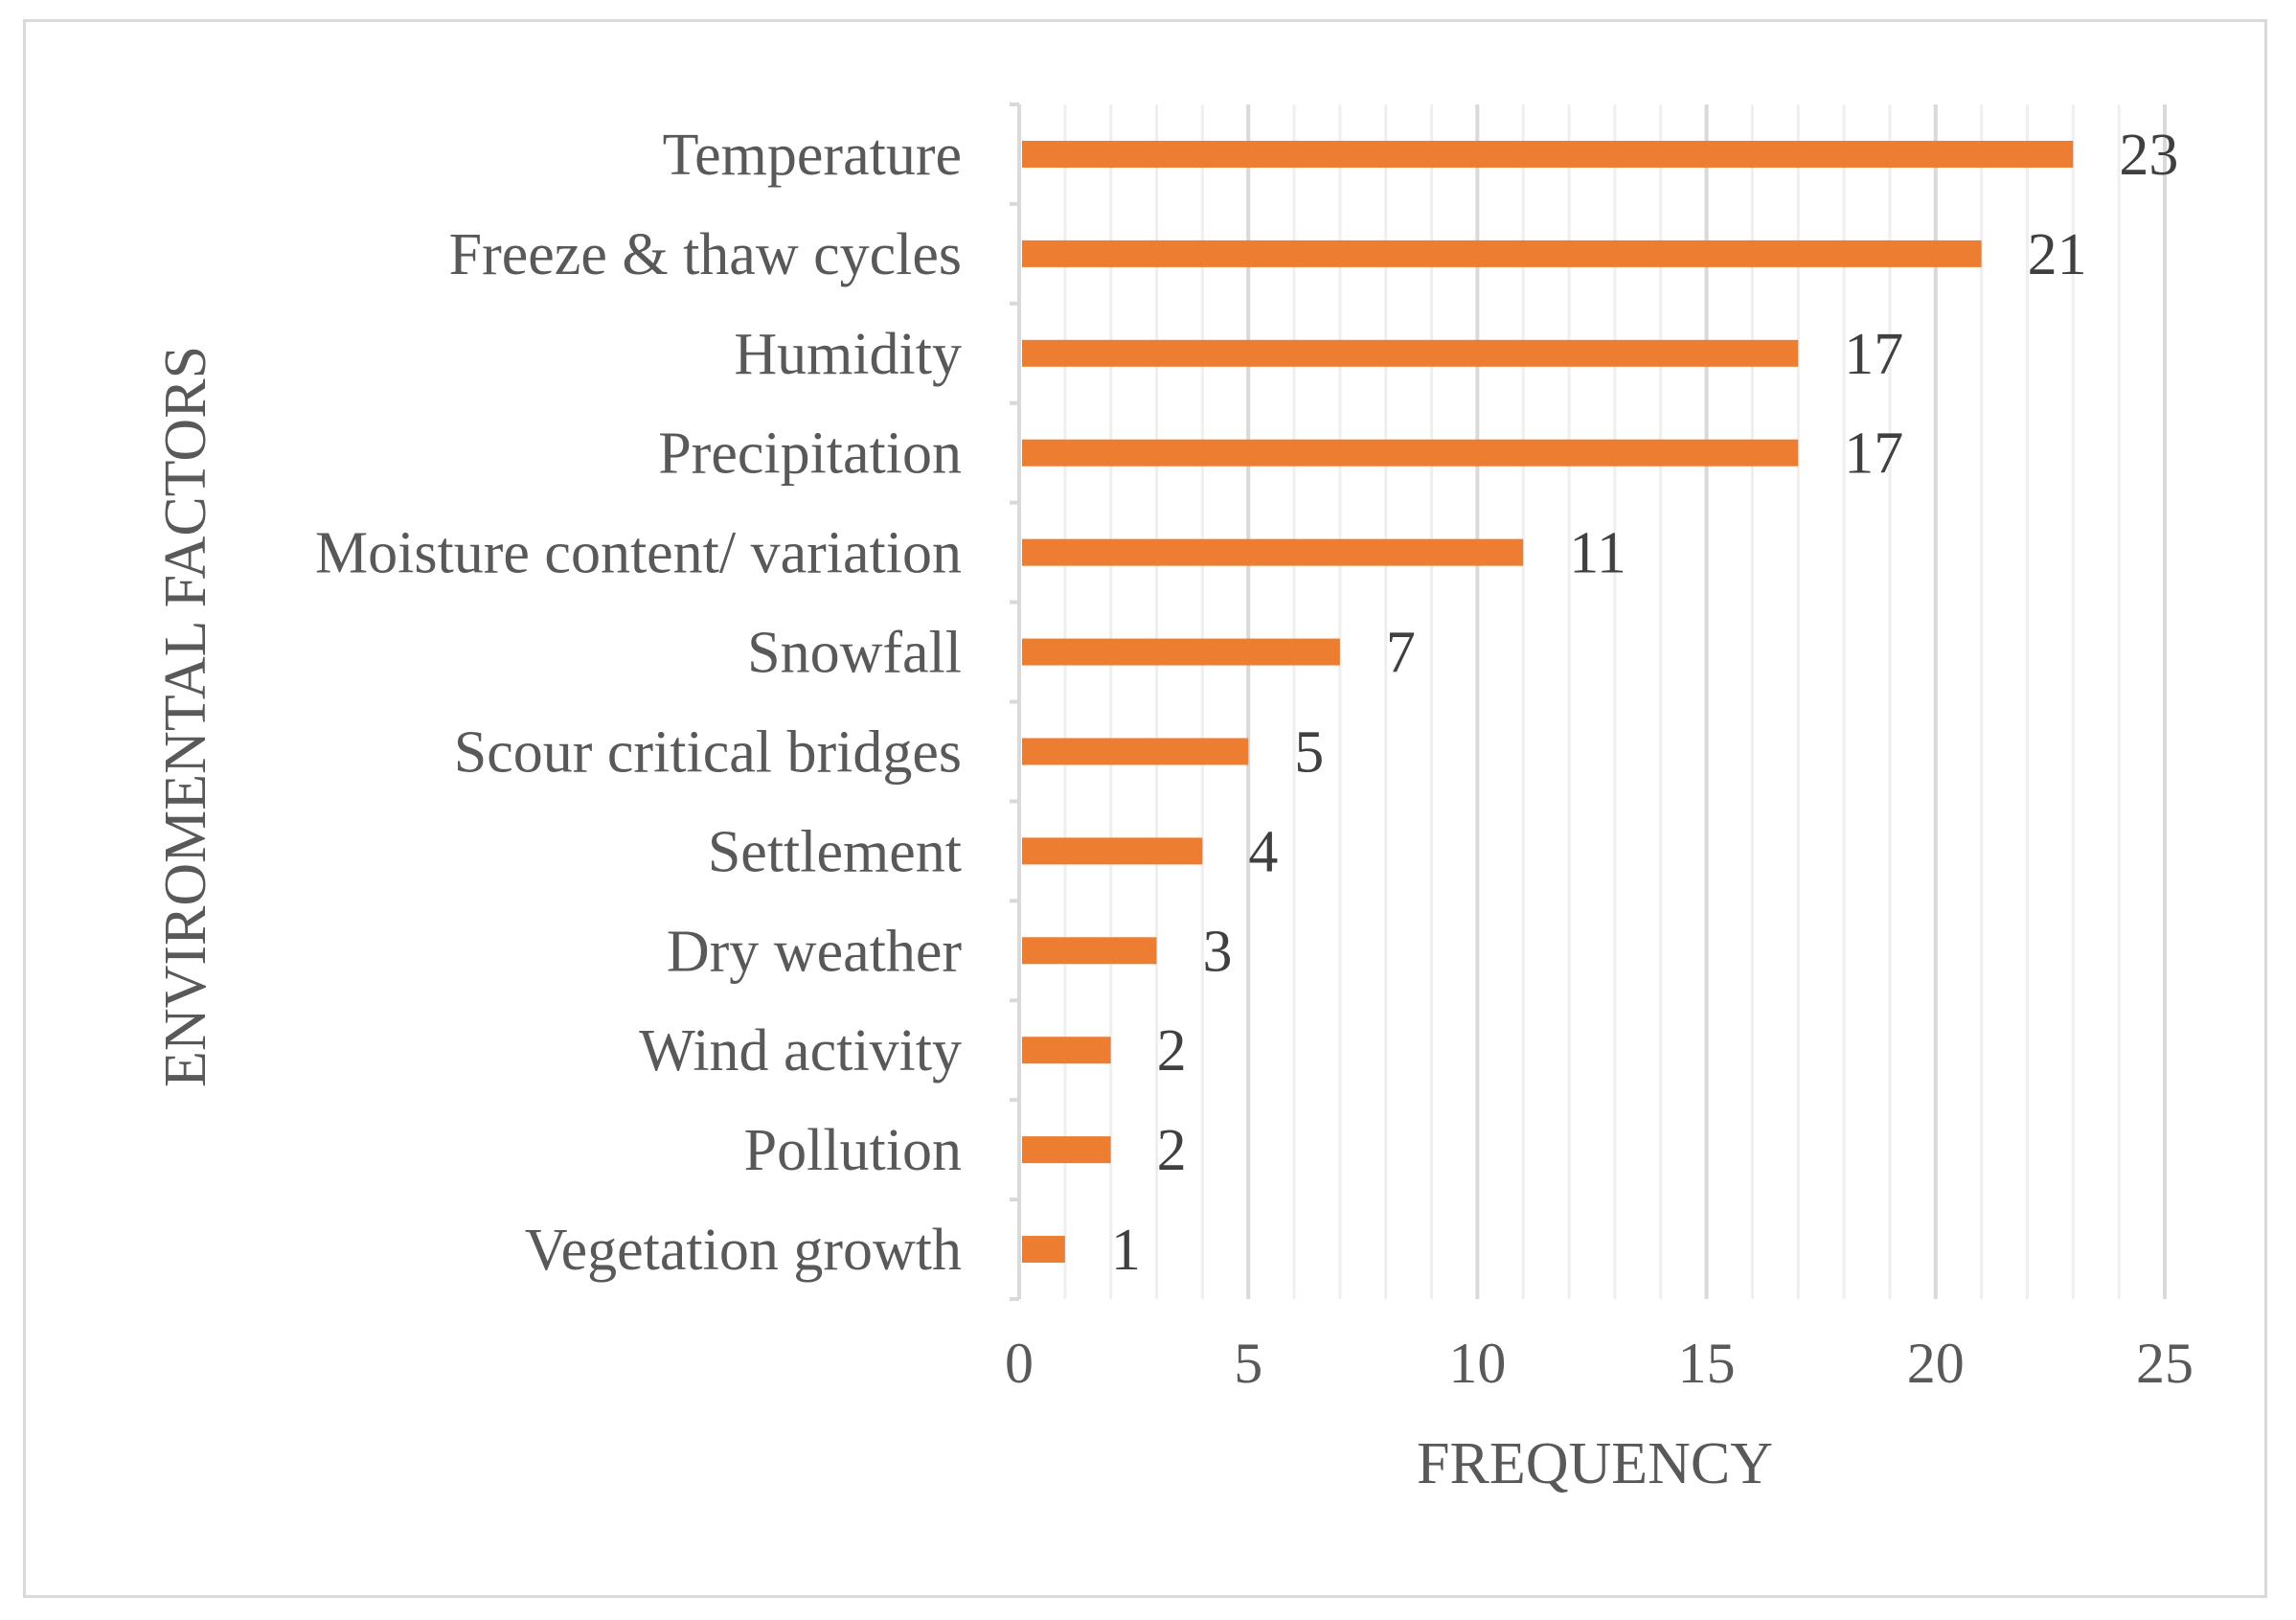  Describe the element at coordinates (743, 1250) in the screenshot. I see `category-label: Vegetation growth` at that location.